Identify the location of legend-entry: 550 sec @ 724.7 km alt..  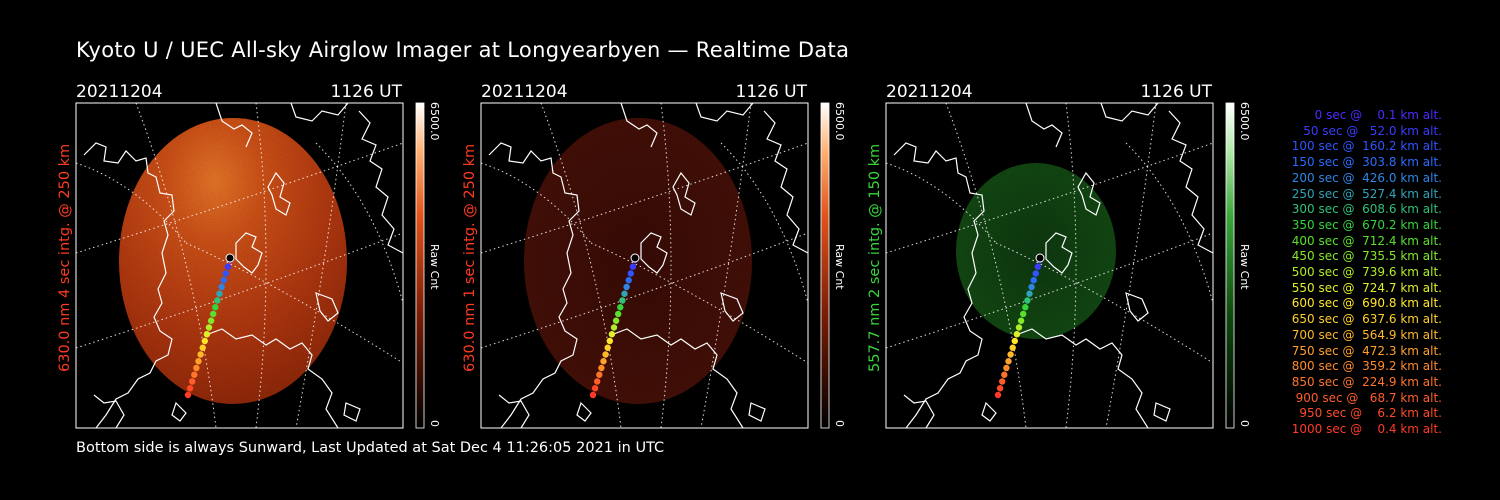
(1364, 287).